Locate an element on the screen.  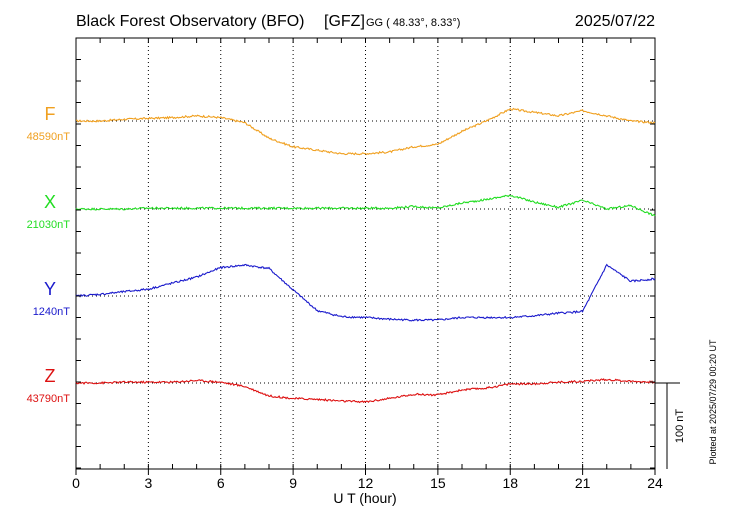
component-labels: F 48590nT X 21030nT Y 1240nT Z 43790nT is located at coordinates (49, 254).